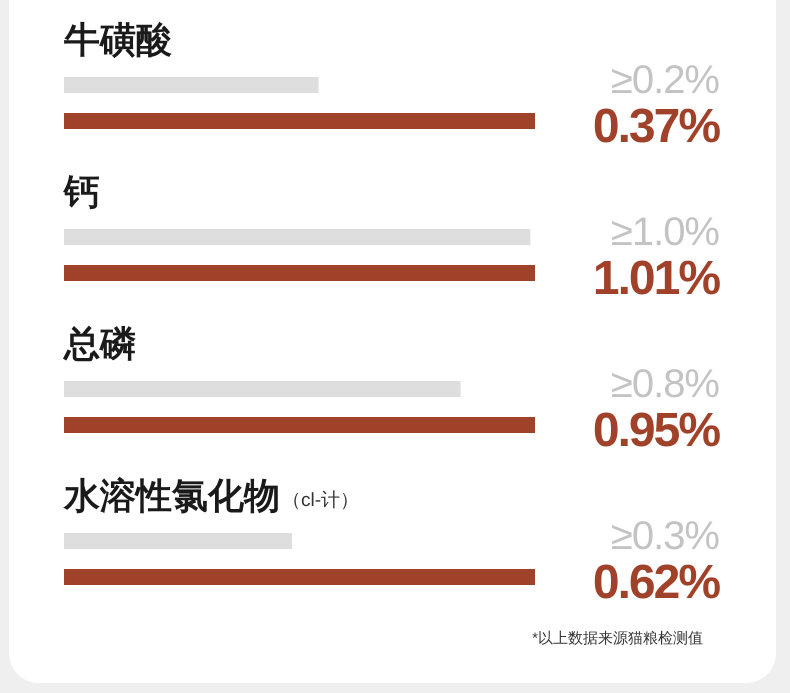  Describe the element at coordinates (81, 191) in the screenshot. I see `chart-title: 钙` at that location.